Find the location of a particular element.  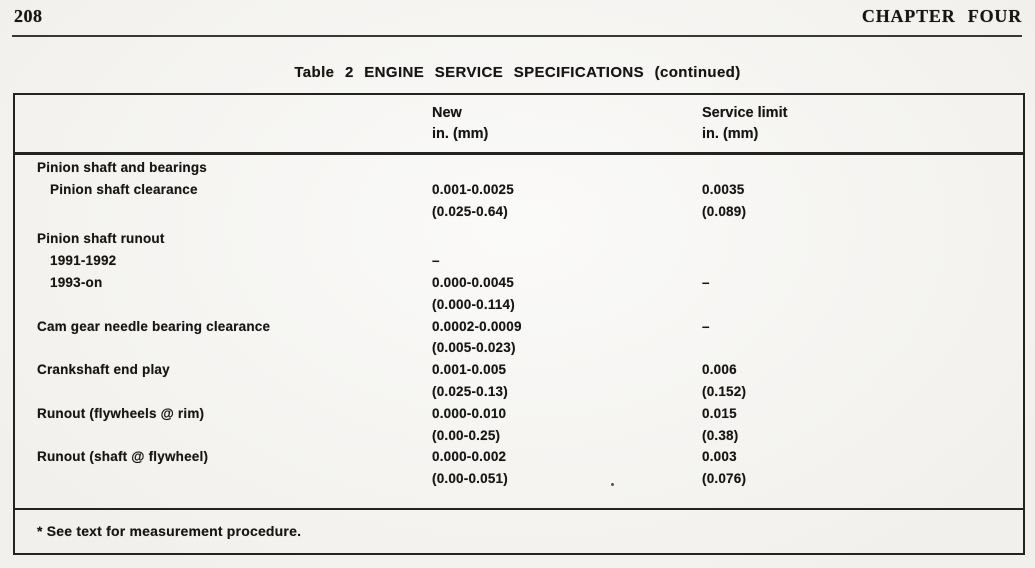

scan-artifact-dot is located at coordinates (612, 484).